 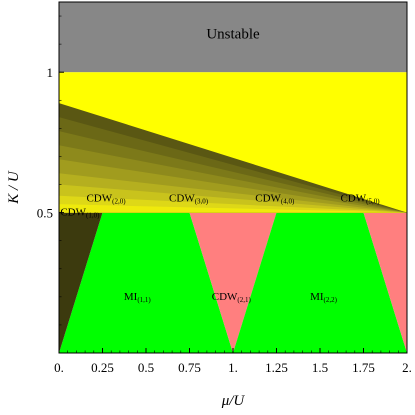 I want to click on x-axis-title: μ/U, so click(x=233, y=401).